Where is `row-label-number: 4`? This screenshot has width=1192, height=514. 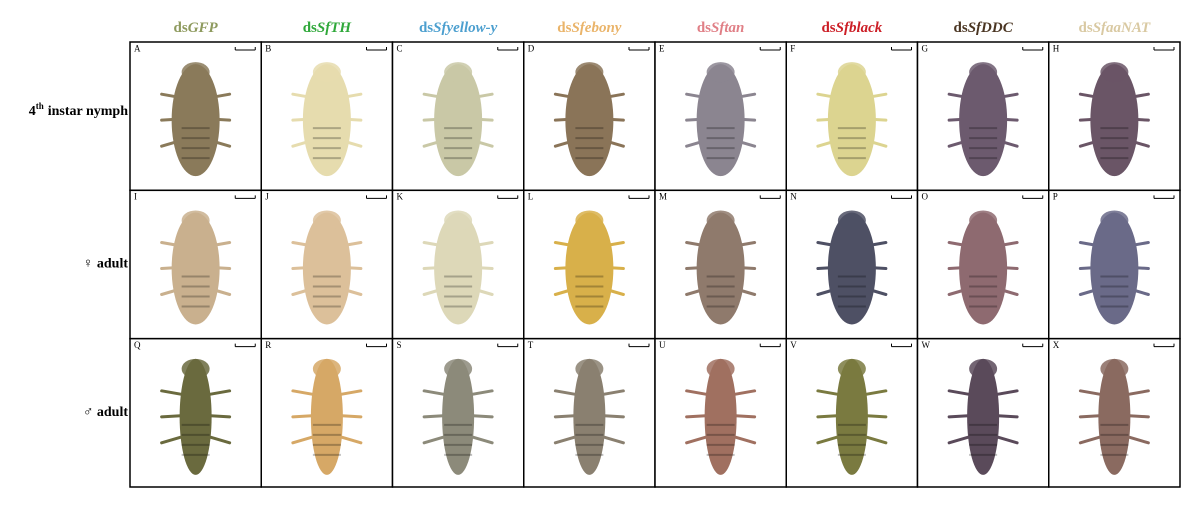
row-label-number: 4 is located at coordinates (32, 111).